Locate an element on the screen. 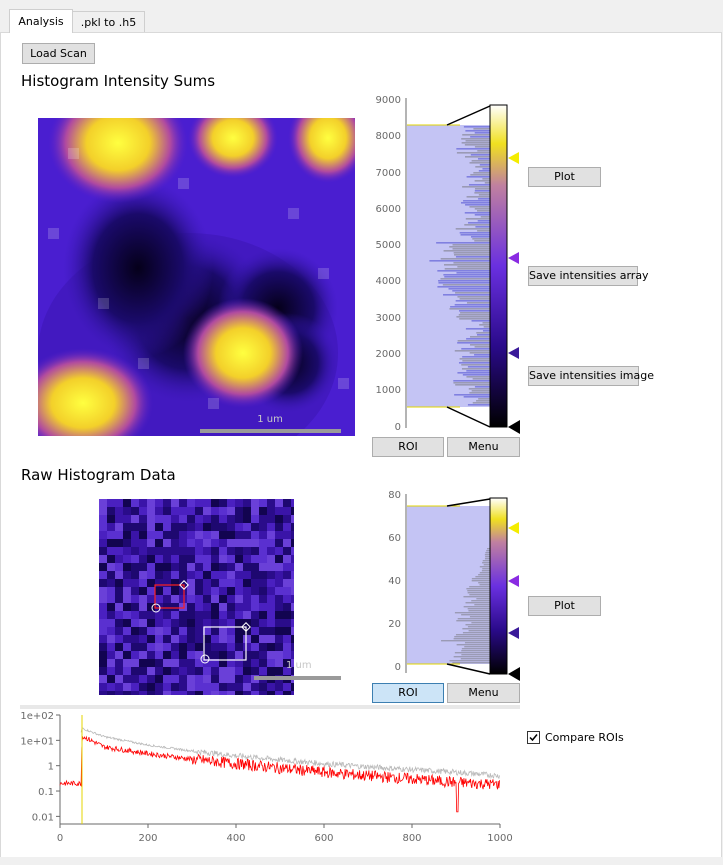 This screenshot has height=865, width=723. raw-image-noise is located at coordinates (196, 597).